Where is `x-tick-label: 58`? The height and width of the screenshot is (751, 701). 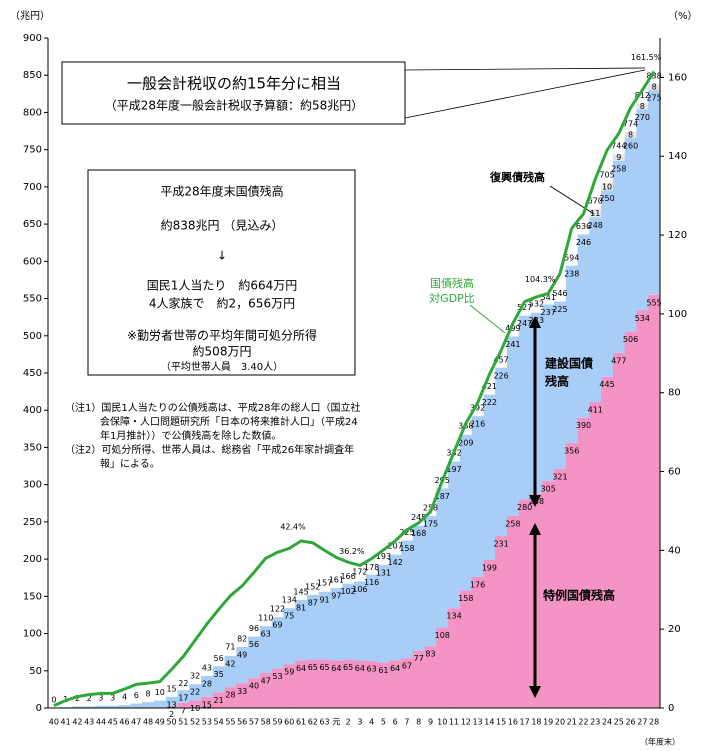
x-tick-label: 58 is located at coordinates (266, 722).